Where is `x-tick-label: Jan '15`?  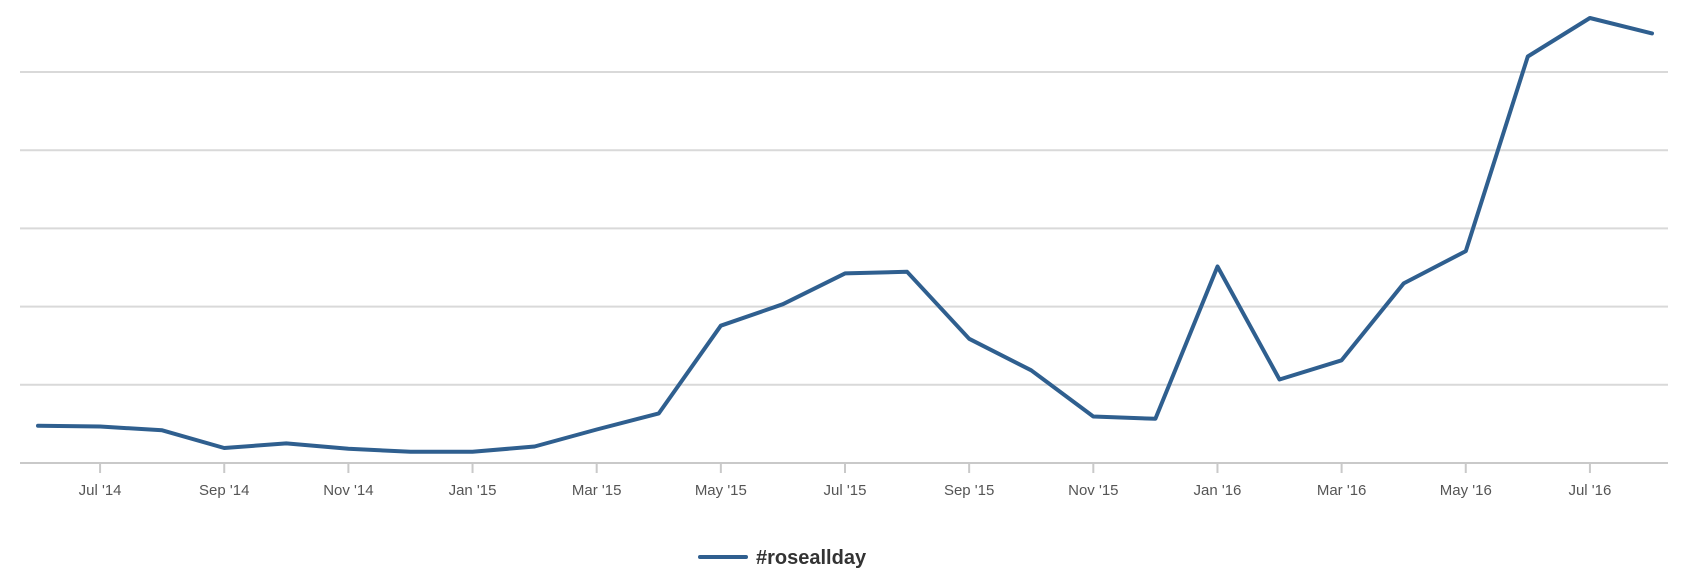
x-tick-label: Jan '15 is located at coordinates (473, 490).